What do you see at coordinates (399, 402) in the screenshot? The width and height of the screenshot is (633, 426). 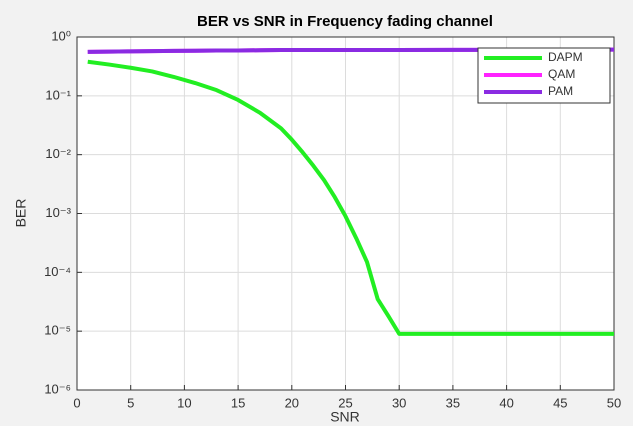 I see `x-tick-label: 30` at bounding box center [399, 402].